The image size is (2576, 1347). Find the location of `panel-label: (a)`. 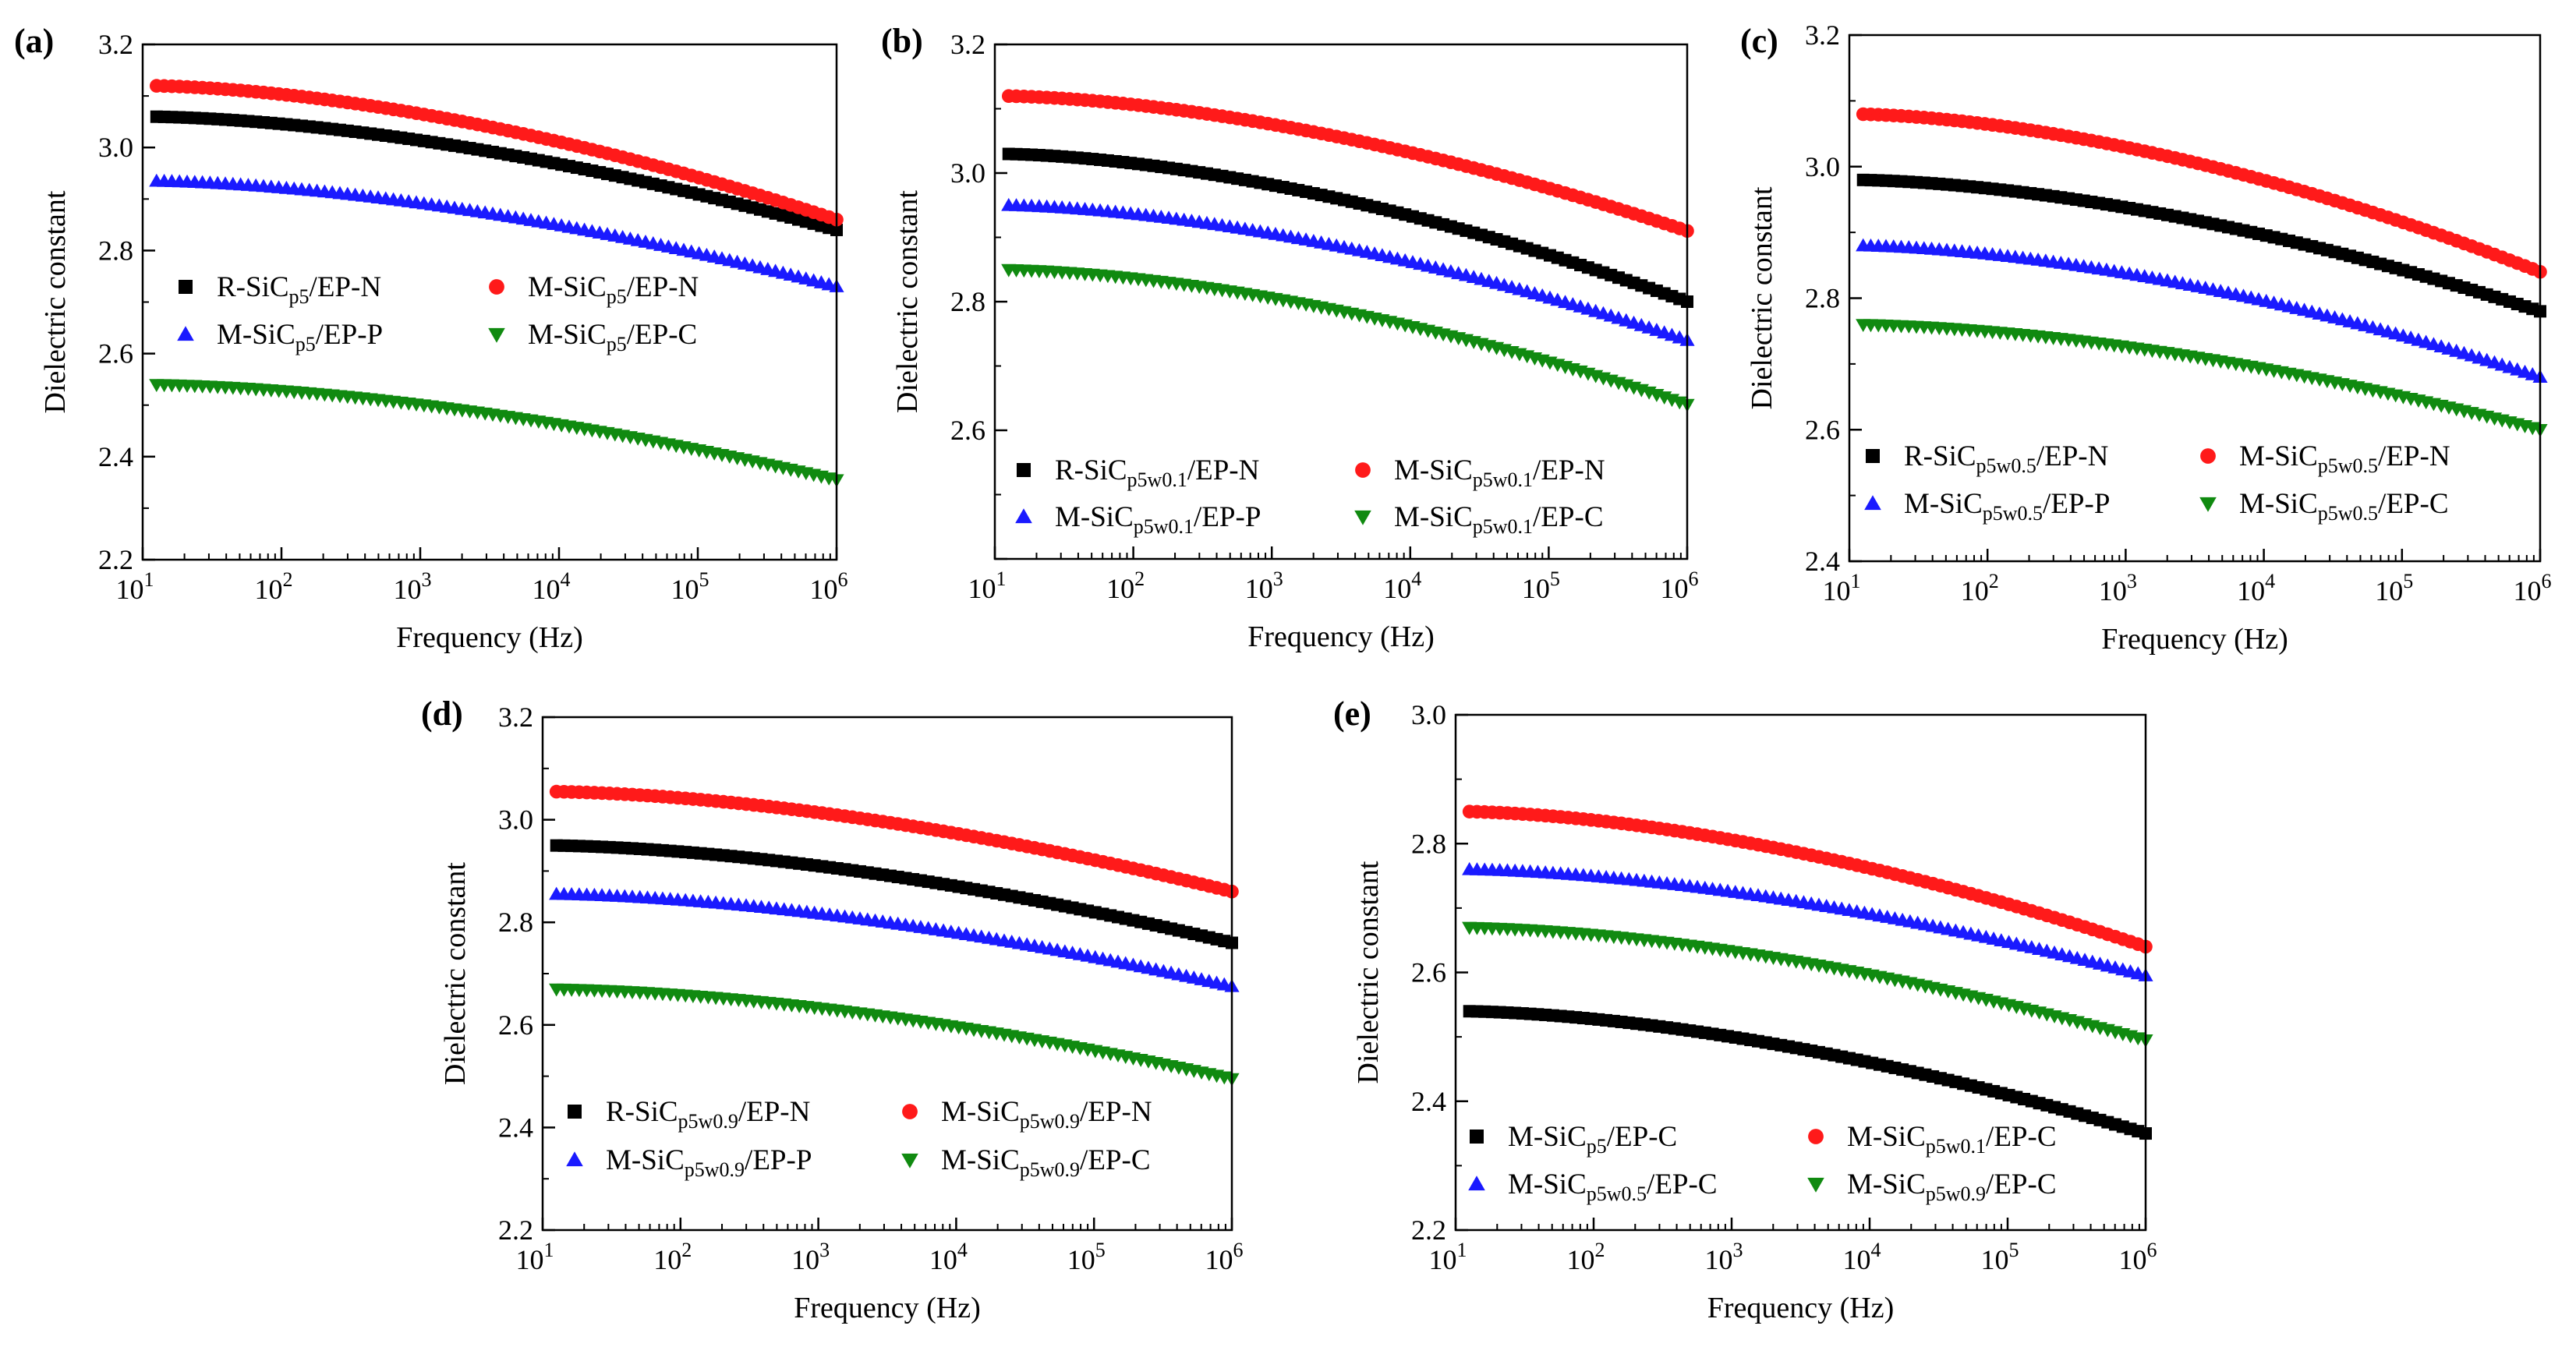

panel-label: (a) is located at coordinates (34, 41).